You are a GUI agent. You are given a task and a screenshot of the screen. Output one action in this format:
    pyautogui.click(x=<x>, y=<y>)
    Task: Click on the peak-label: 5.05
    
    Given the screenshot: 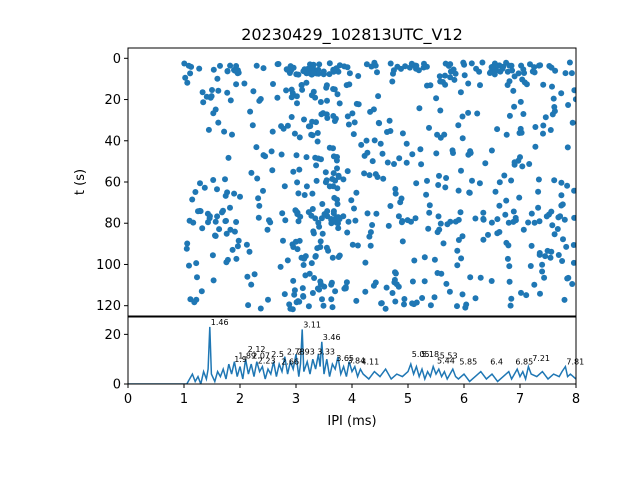 What is the action you would take?
    pyautogui.click(x=421, y=354)
    